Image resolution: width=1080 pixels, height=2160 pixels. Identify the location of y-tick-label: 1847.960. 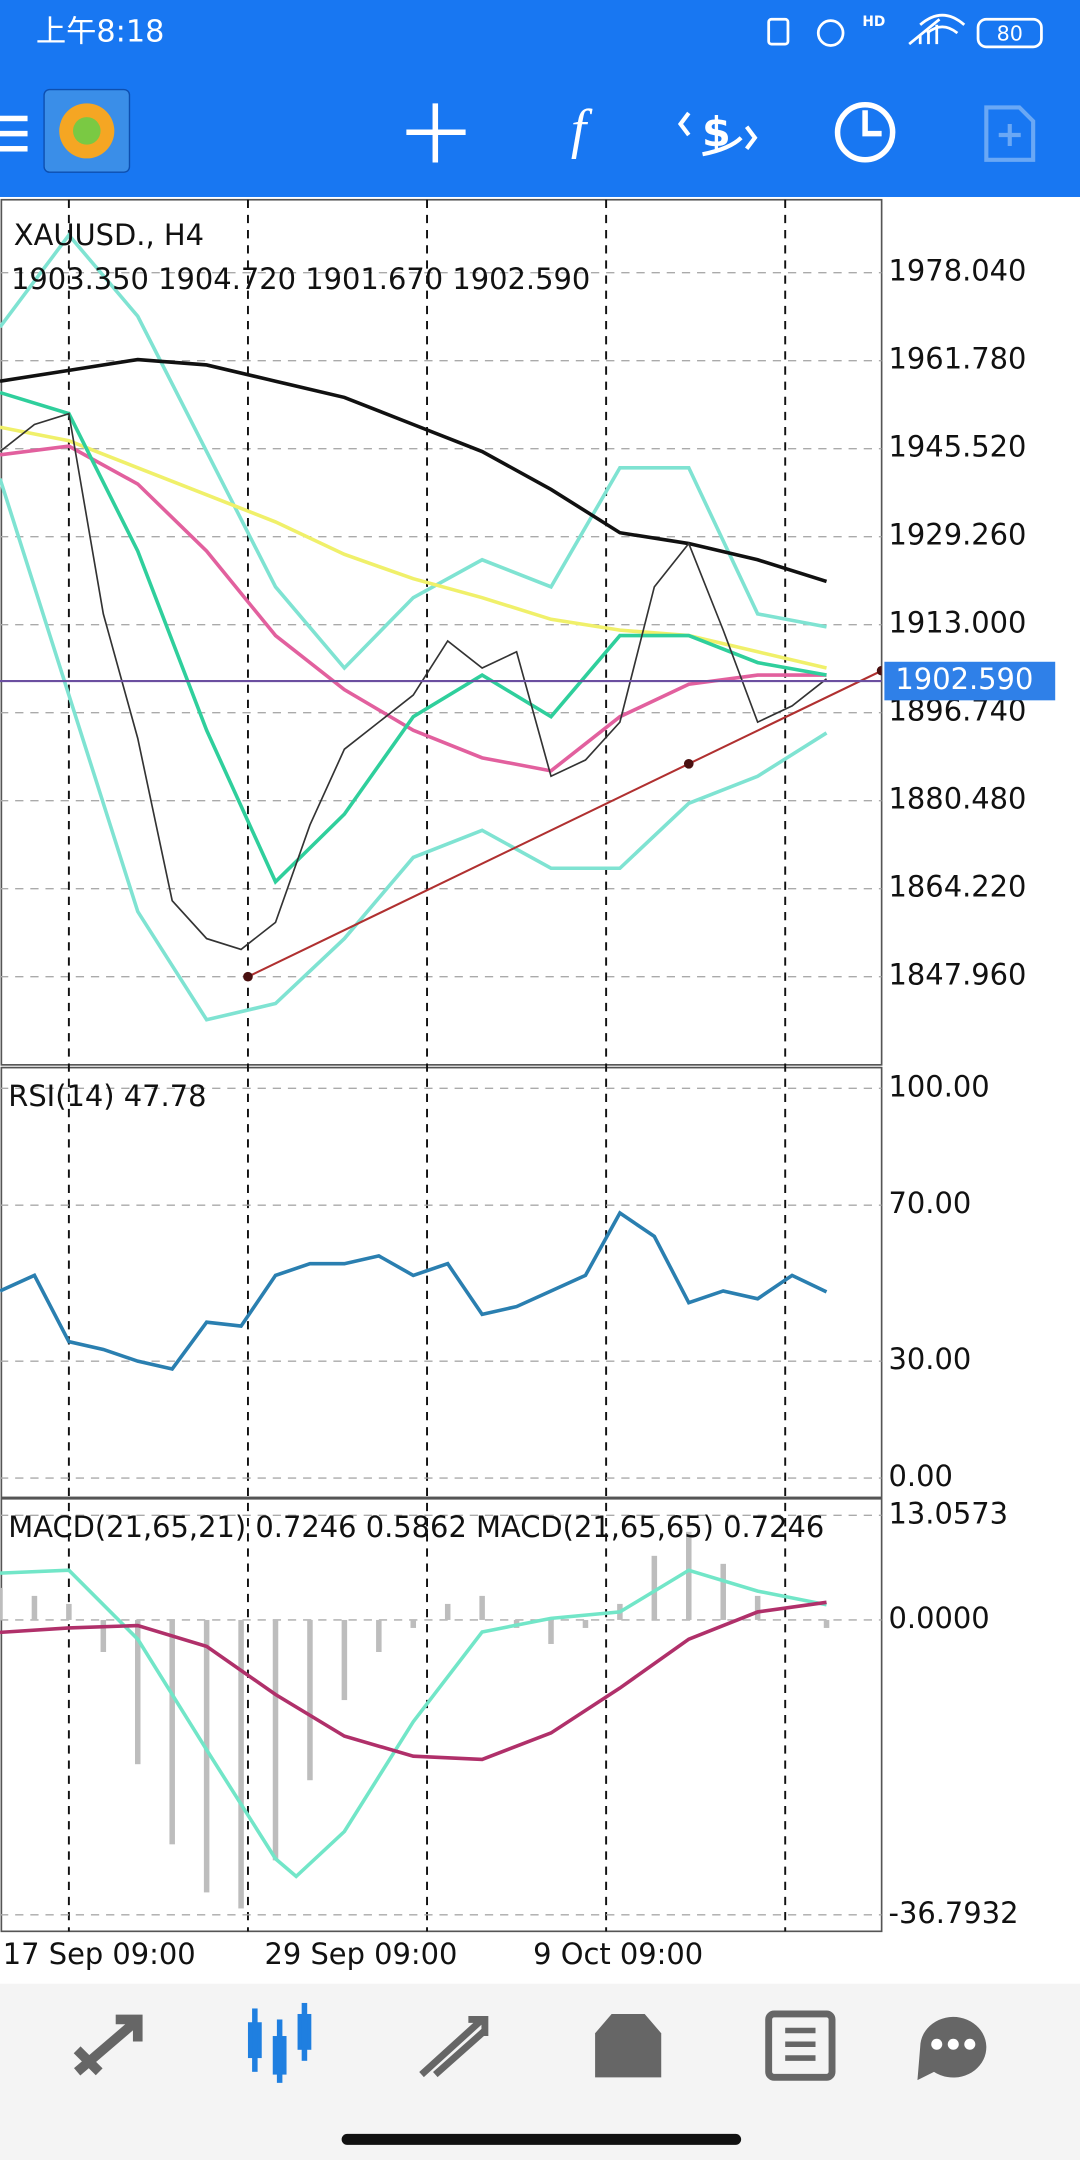
(958, 975).